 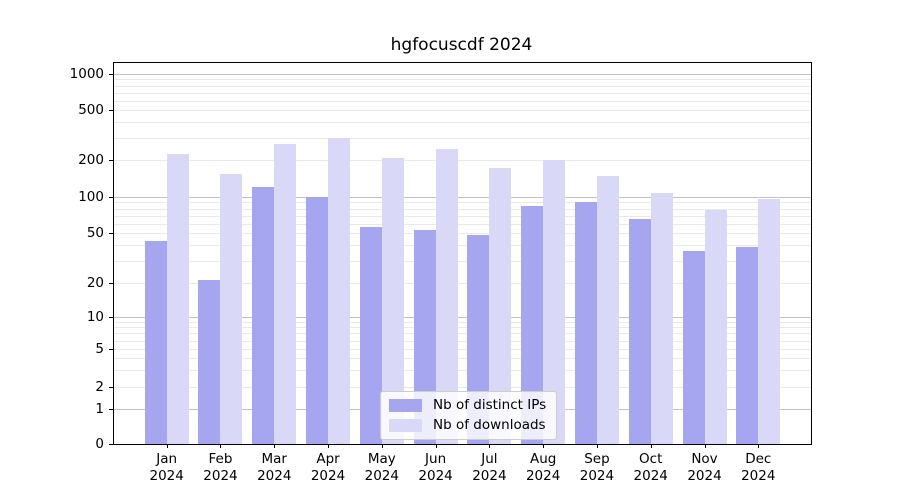 What do you see at coordinates (263, 315) in the screenshot?
I see `bar-distinct-ips-mar` at bounding box center [263, 315].